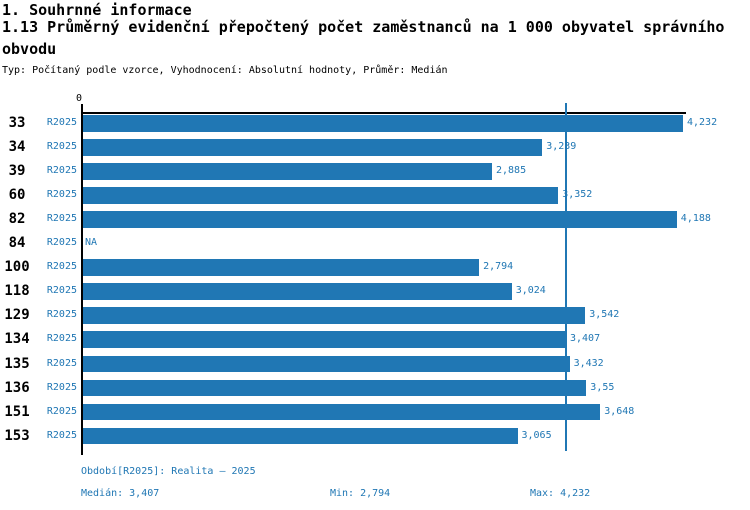  I want to click on bar-value-label: 2,885, so click(511, 171).